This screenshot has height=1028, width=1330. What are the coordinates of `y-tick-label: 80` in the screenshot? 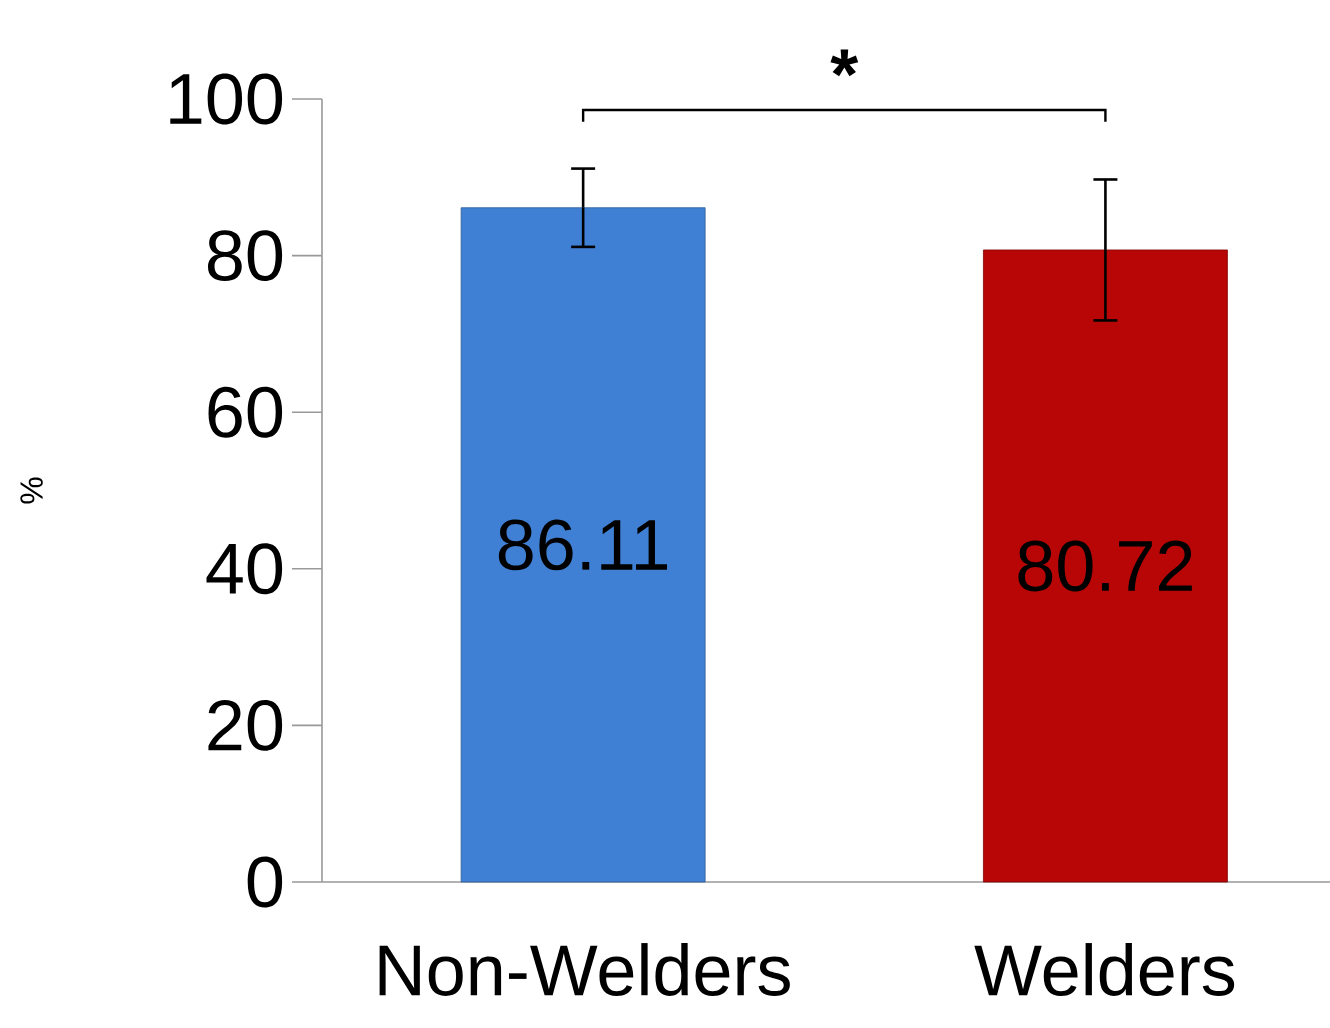 It's located at (245, 256).